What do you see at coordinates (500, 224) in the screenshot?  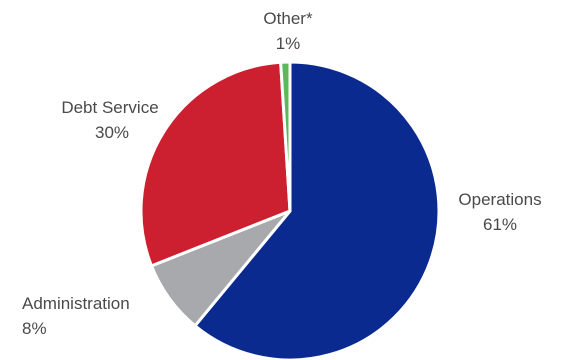 I see `slice-label-operations-value: 61%` at bounding box center [500, 224].